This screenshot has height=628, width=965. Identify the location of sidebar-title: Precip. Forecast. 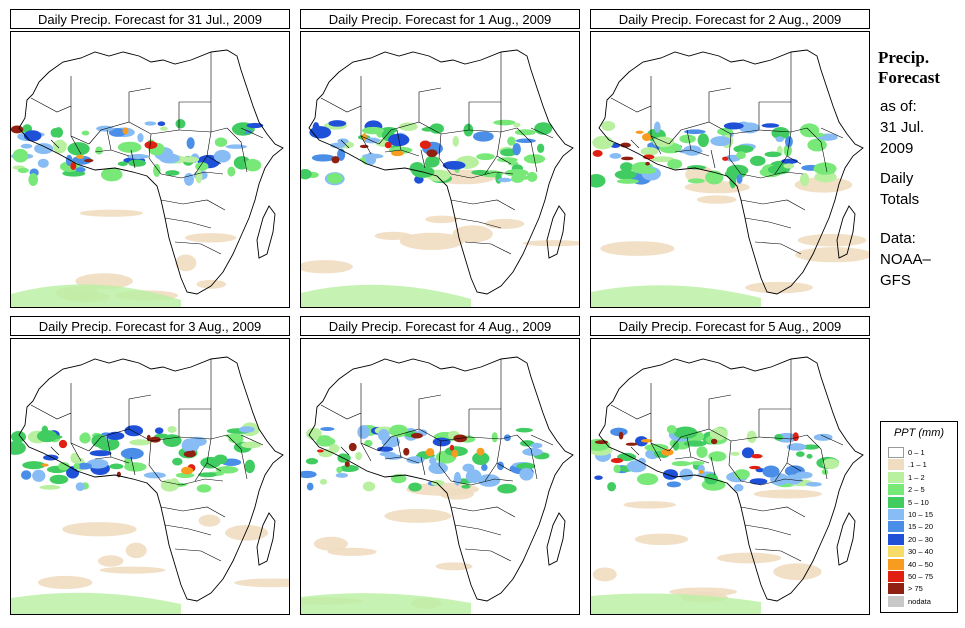
(921, 68).